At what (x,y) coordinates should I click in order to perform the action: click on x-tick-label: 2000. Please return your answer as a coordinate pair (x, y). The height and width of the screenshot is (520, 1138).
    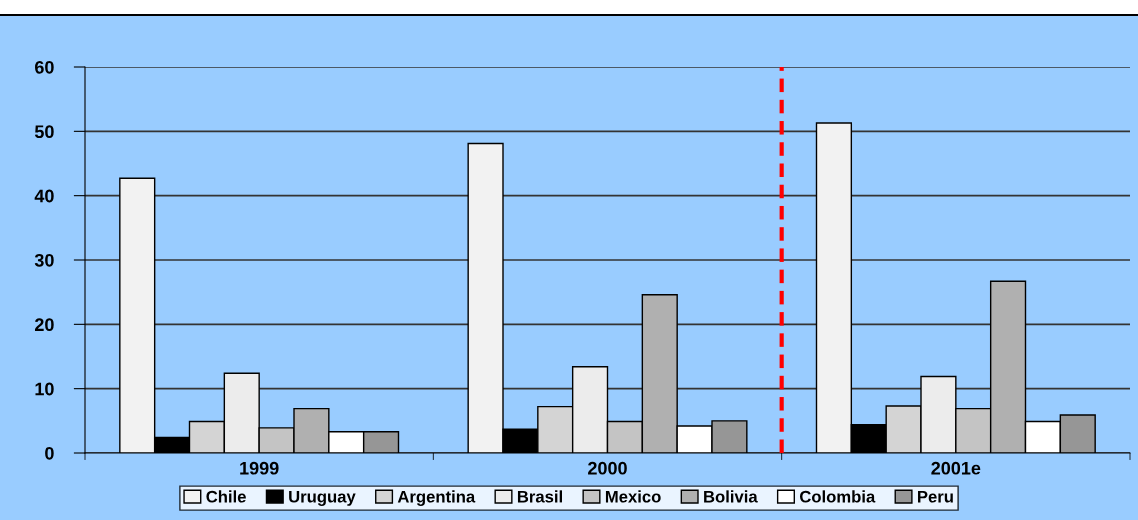
    Looking at the image, I should click on (607, 468).